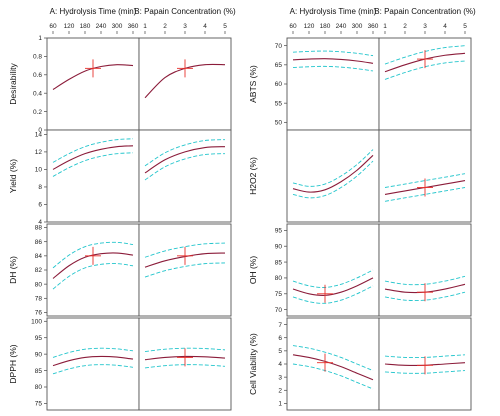 The height and width of the screenshot is (416, 500). Describe the element at coordinates (333, 358) in the screenshot. I see `right-row-3-panel-a-ci-upper` at that location.